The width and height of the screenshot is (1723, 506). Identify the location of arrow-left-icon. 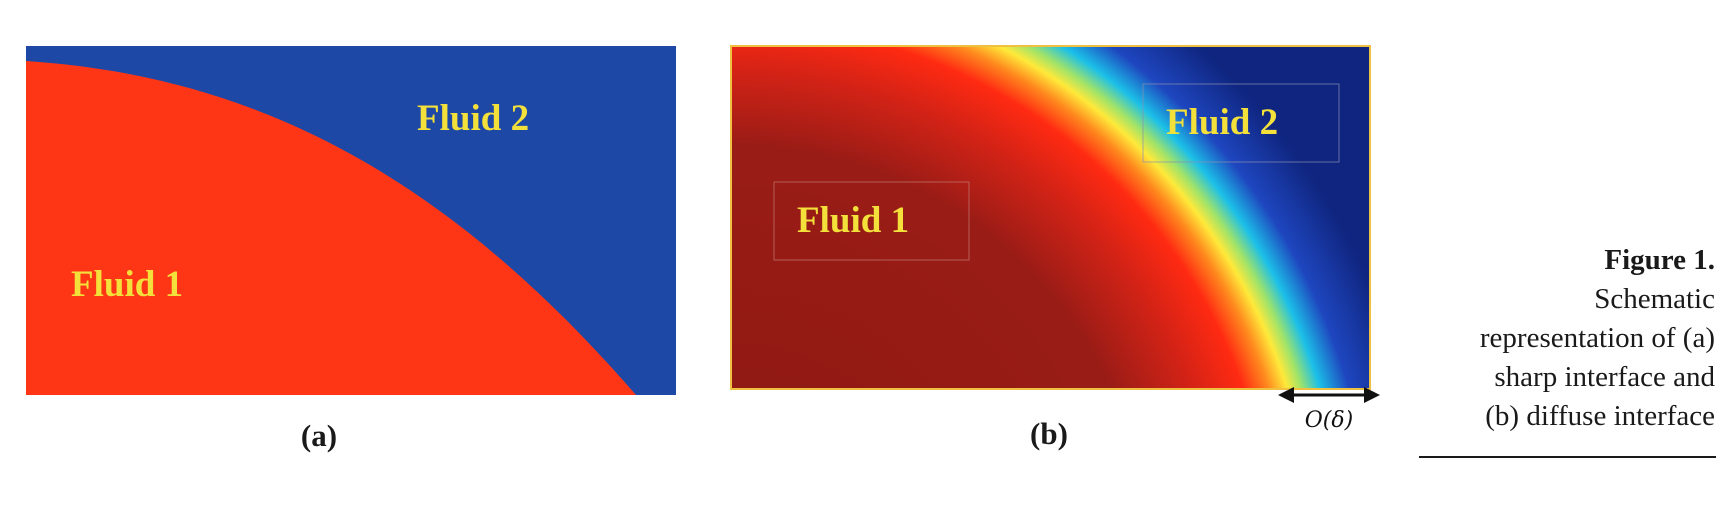
(1286, 395).